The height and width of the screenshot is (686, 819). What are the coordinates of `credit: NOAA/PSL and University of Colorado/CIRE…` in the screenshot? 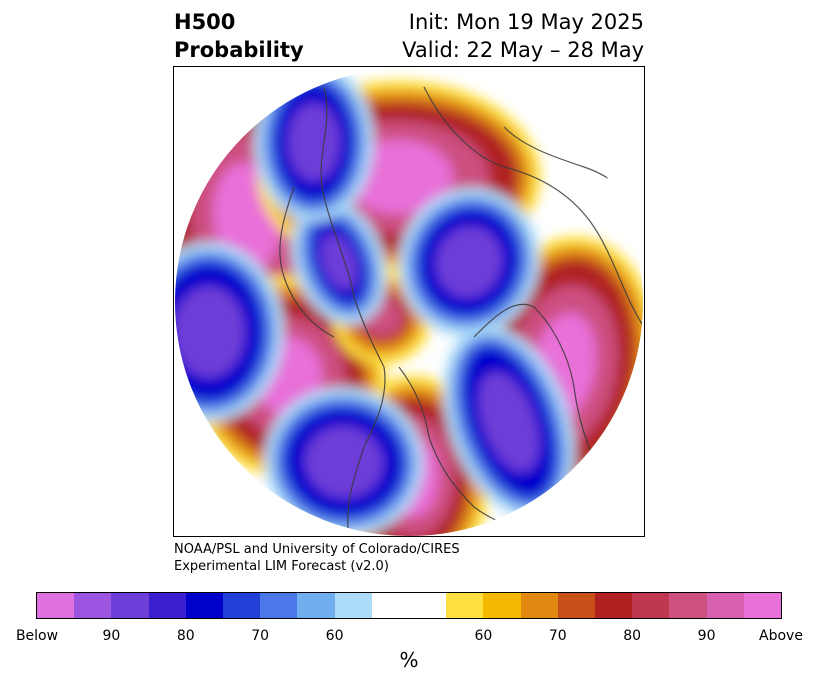 It's located at (317, 558).